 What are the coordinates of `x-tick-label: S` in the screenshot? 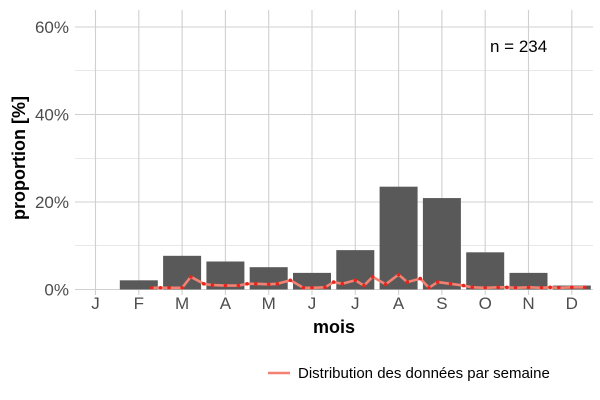 It's located at (441, 303).